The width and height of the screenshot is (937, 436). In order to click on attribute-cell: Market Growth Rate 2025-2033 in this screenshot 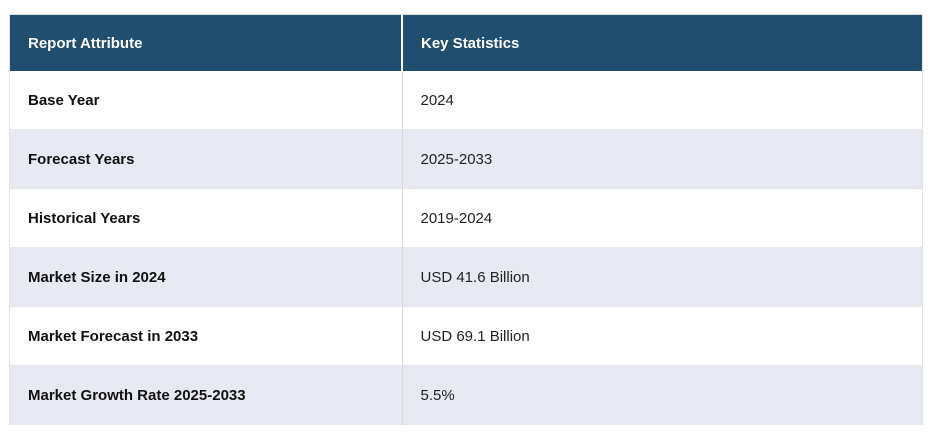, I will do `click(206, 395)`.